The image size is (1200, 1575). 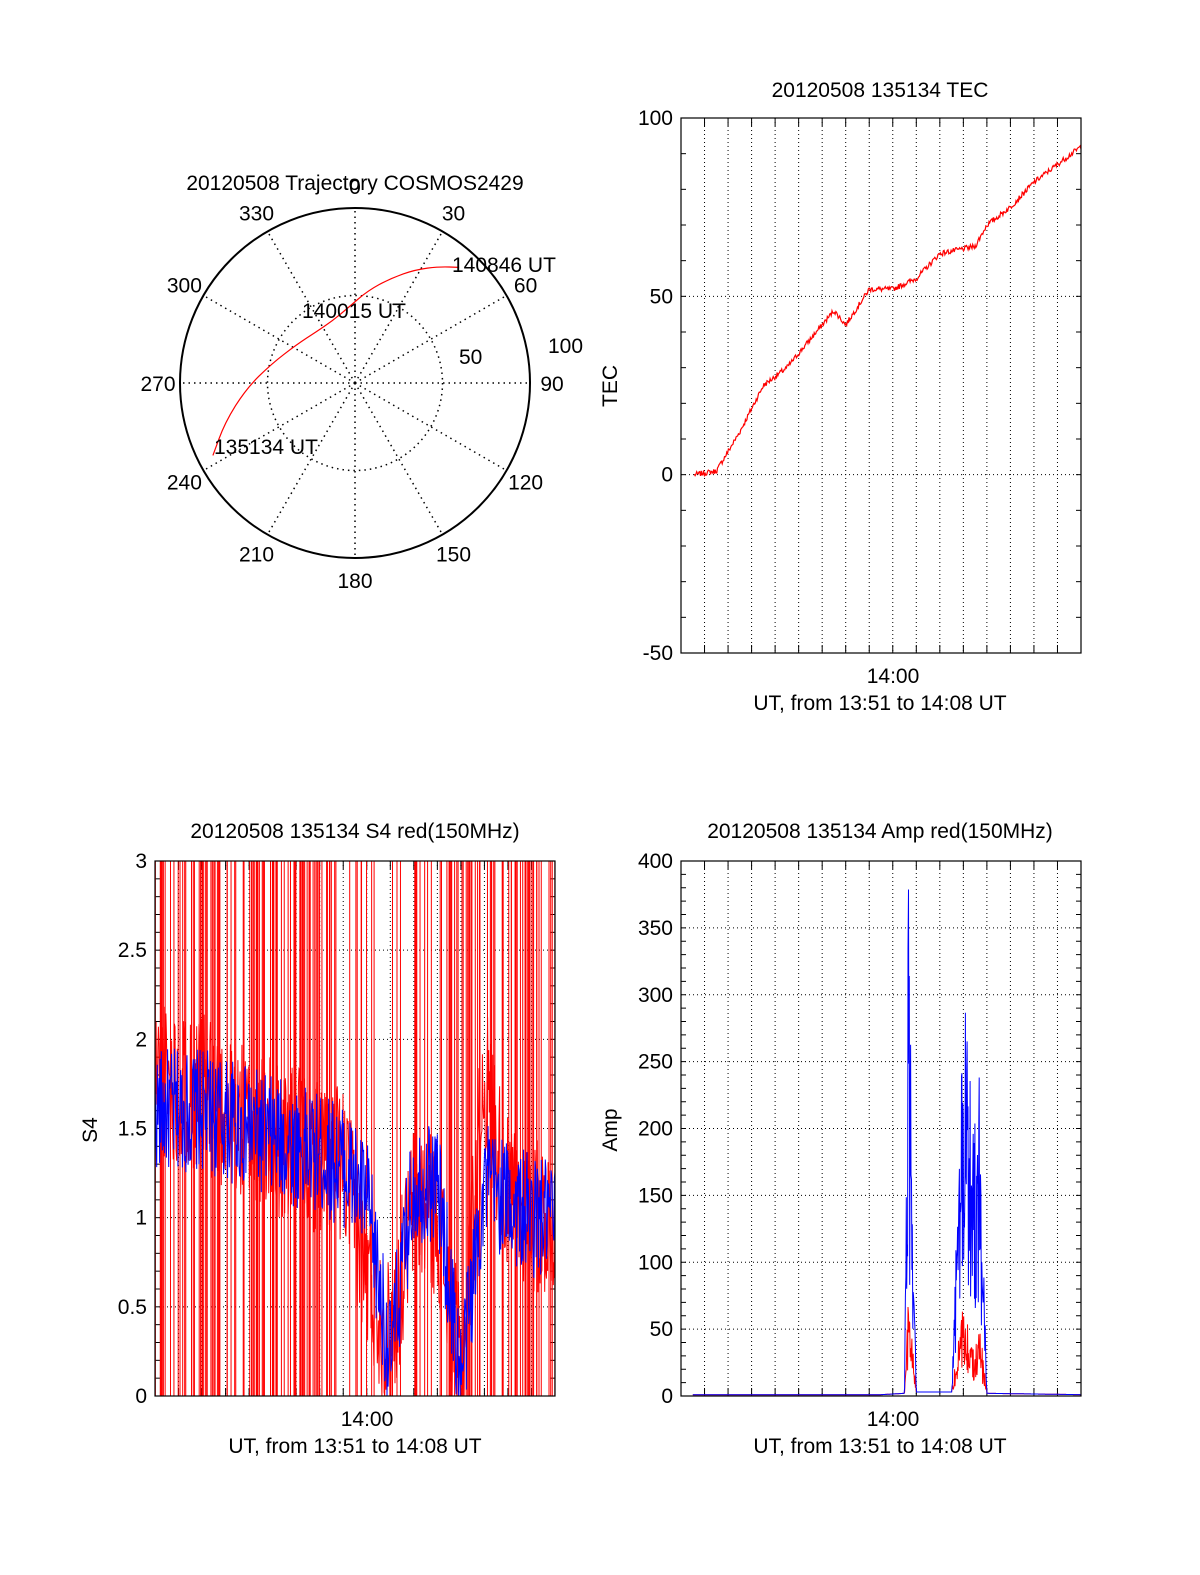 What do you see at coordinates (90, 1130) in the screenshot?
I see `s4-ylabel: S4` at bounding box center [90, 1130].